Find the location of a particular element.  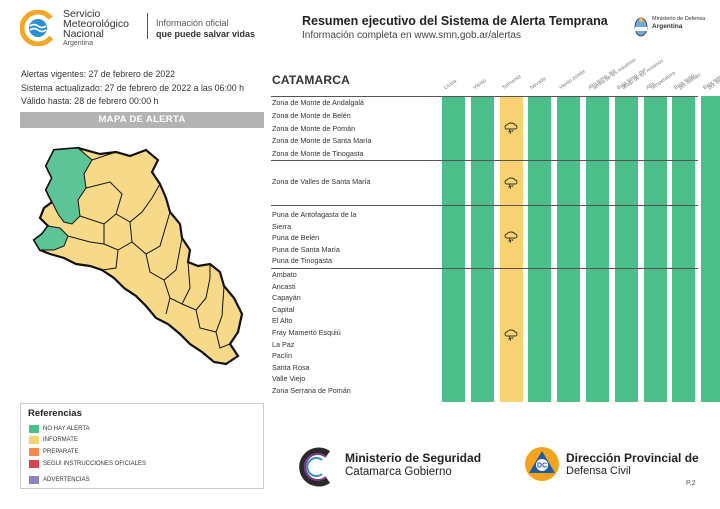

column-header: Nevada is located at coordinates (541, 76).